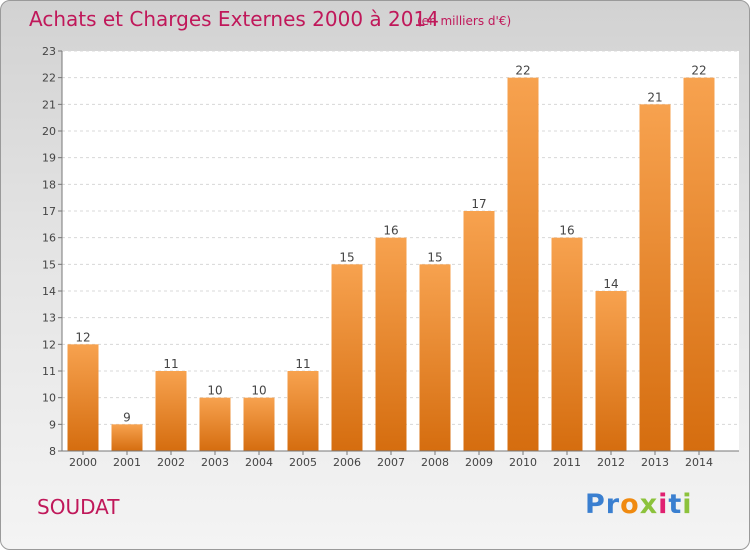 This screenshot has width=750, height=550. What do you see at coordinates (611, 462) in the screenshot?
I see `x-tick-label: 2012` at bounding box center [611, 462].